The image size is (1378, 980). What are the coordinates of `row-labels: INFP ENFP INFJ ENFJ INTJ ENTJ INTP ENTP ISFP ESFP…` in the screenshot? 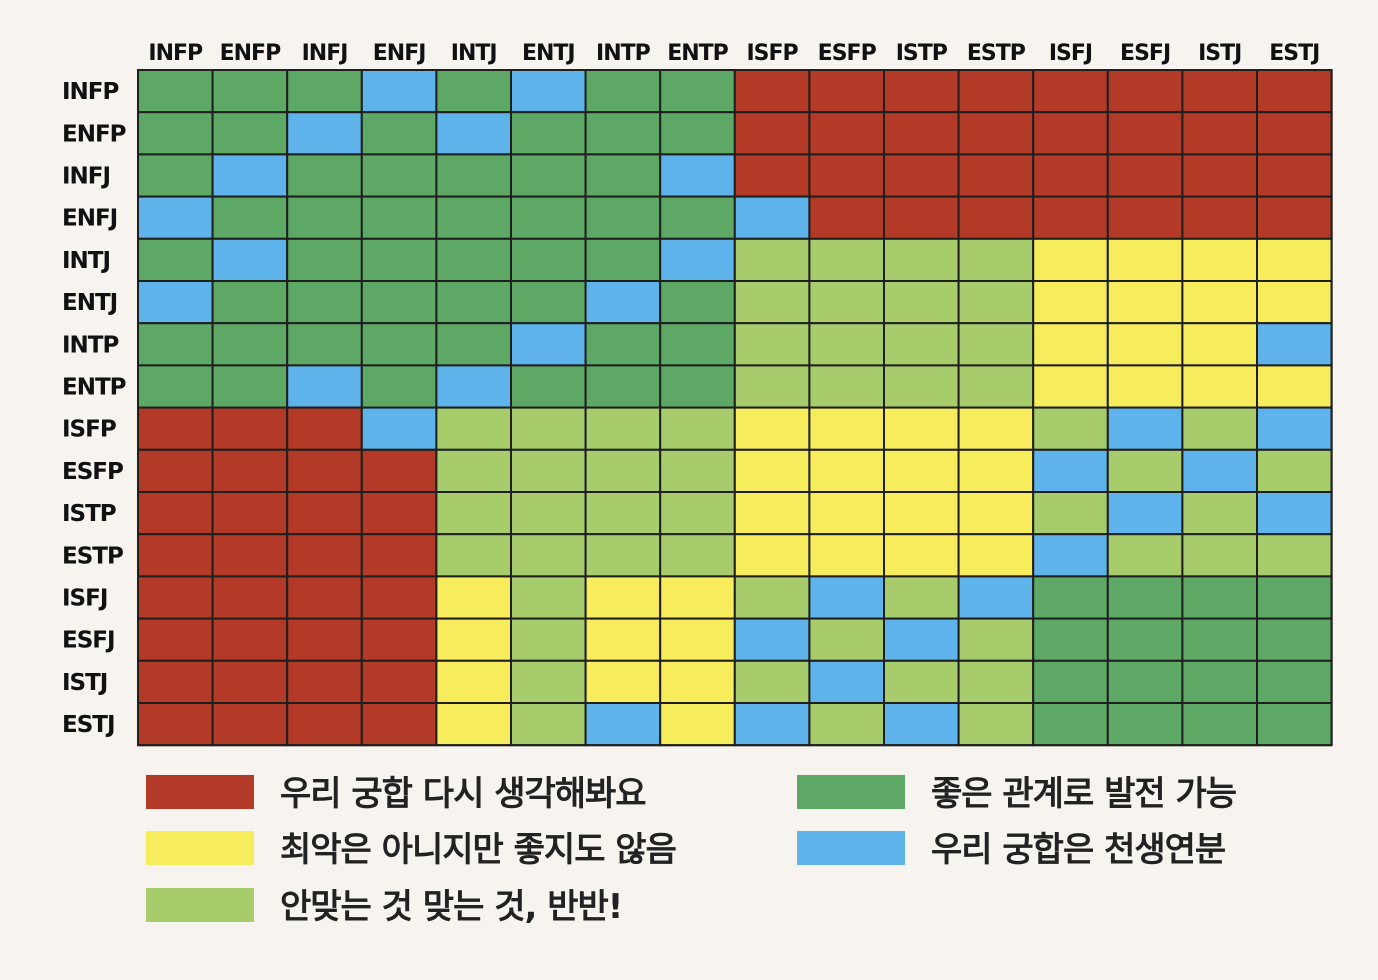 It's located at (94, 408).